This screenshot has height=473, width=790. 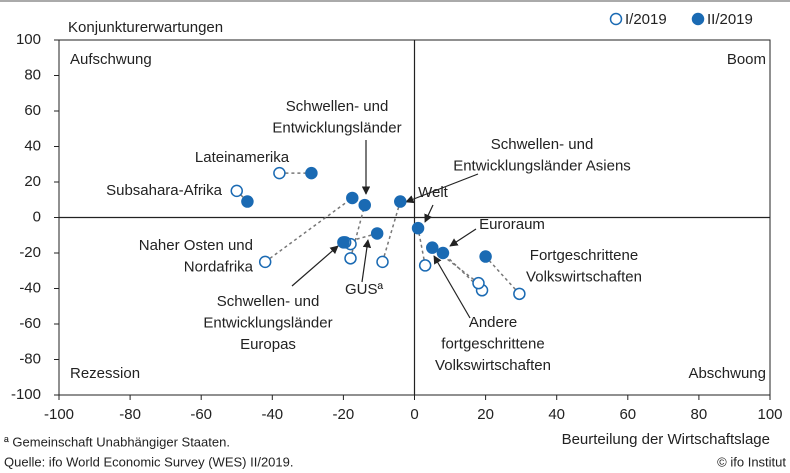 What do you see at coordinates (666, 439) in the screenshot?
I see `x-axis-label: Beurteilung der Wirtschaftslage` at bounding box center [666, 439].